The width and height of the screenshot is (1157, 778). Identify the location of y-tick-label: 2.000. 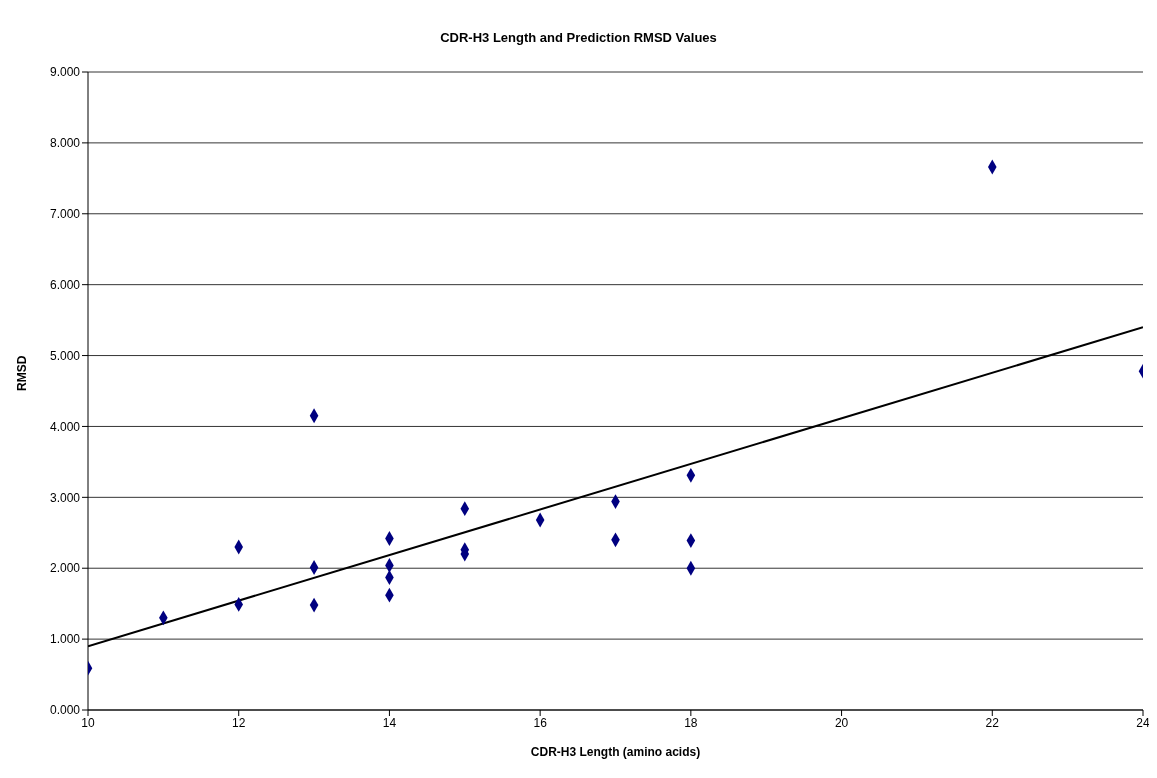
(65, 568).